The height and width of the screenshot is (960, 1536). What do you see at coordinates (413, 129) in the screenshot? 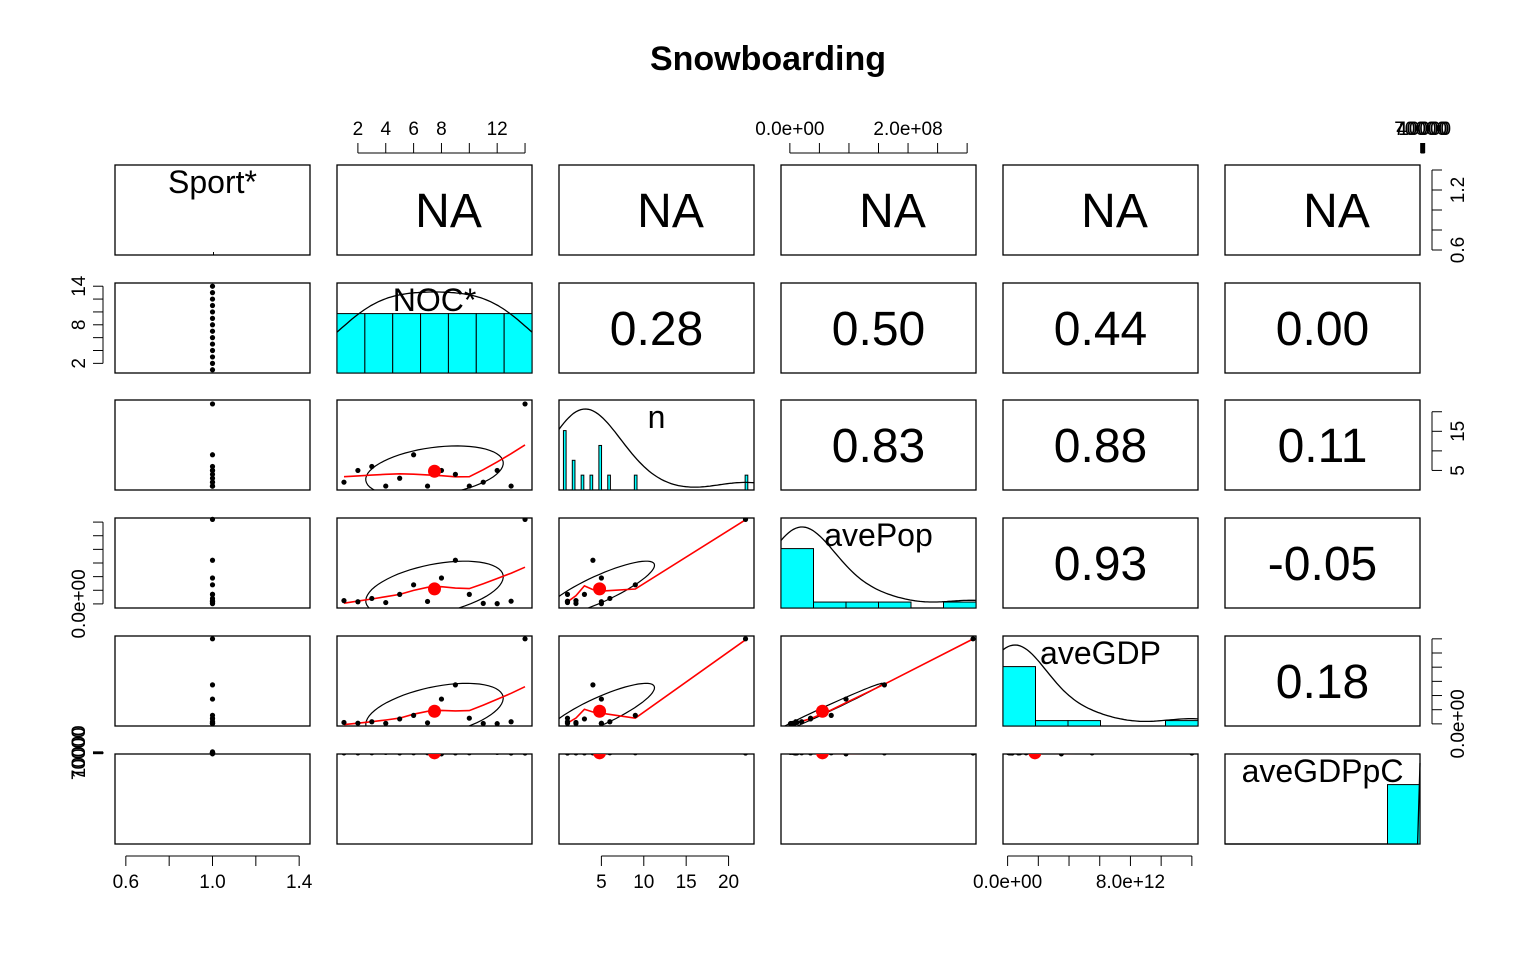
I see `tick-label-top-c1-2: 6` at bounding box center [413, 129].